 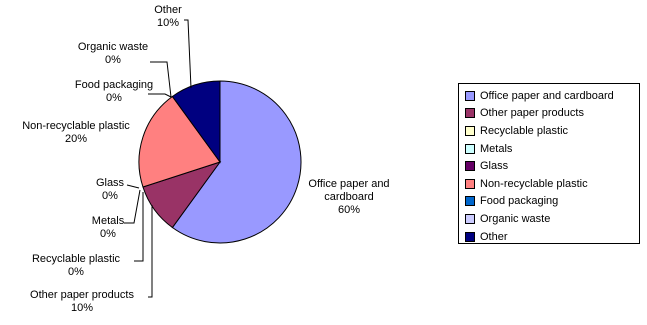 What do you see at coordinates (349, 197) in the screenshot?
I see `slice-name-label: cardboard` at bounding box center [349, 197].